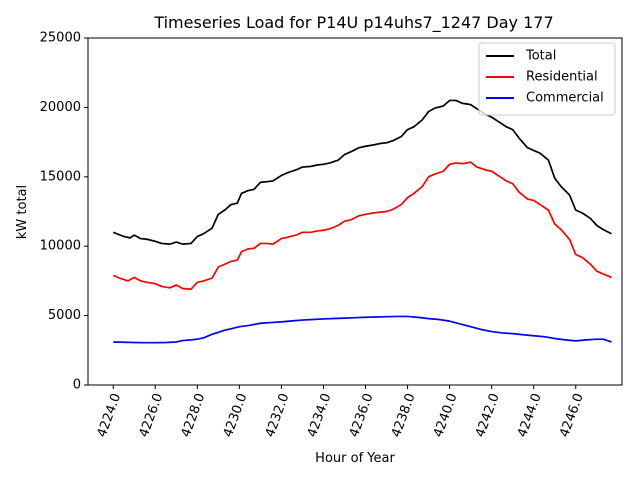 The width and height of the screenshot is (640, 480). Describe the element at coordinates (60, 107) in the screenshot. I see `y-tick-label: 20000` at that location.